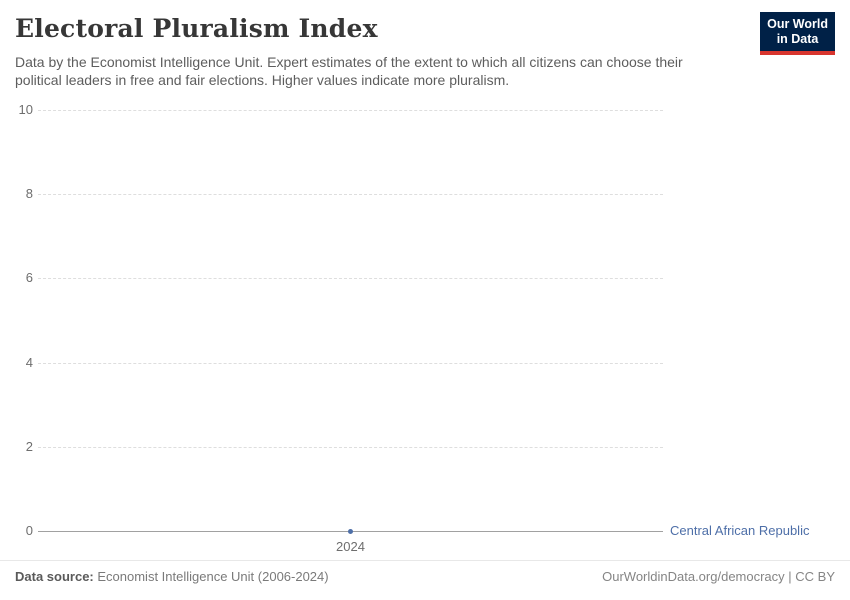 This screenshot has width=850, height=600. I want to click on footer-source-text: Economist Intelligence Unit (2006-2024), so click(211, 576).